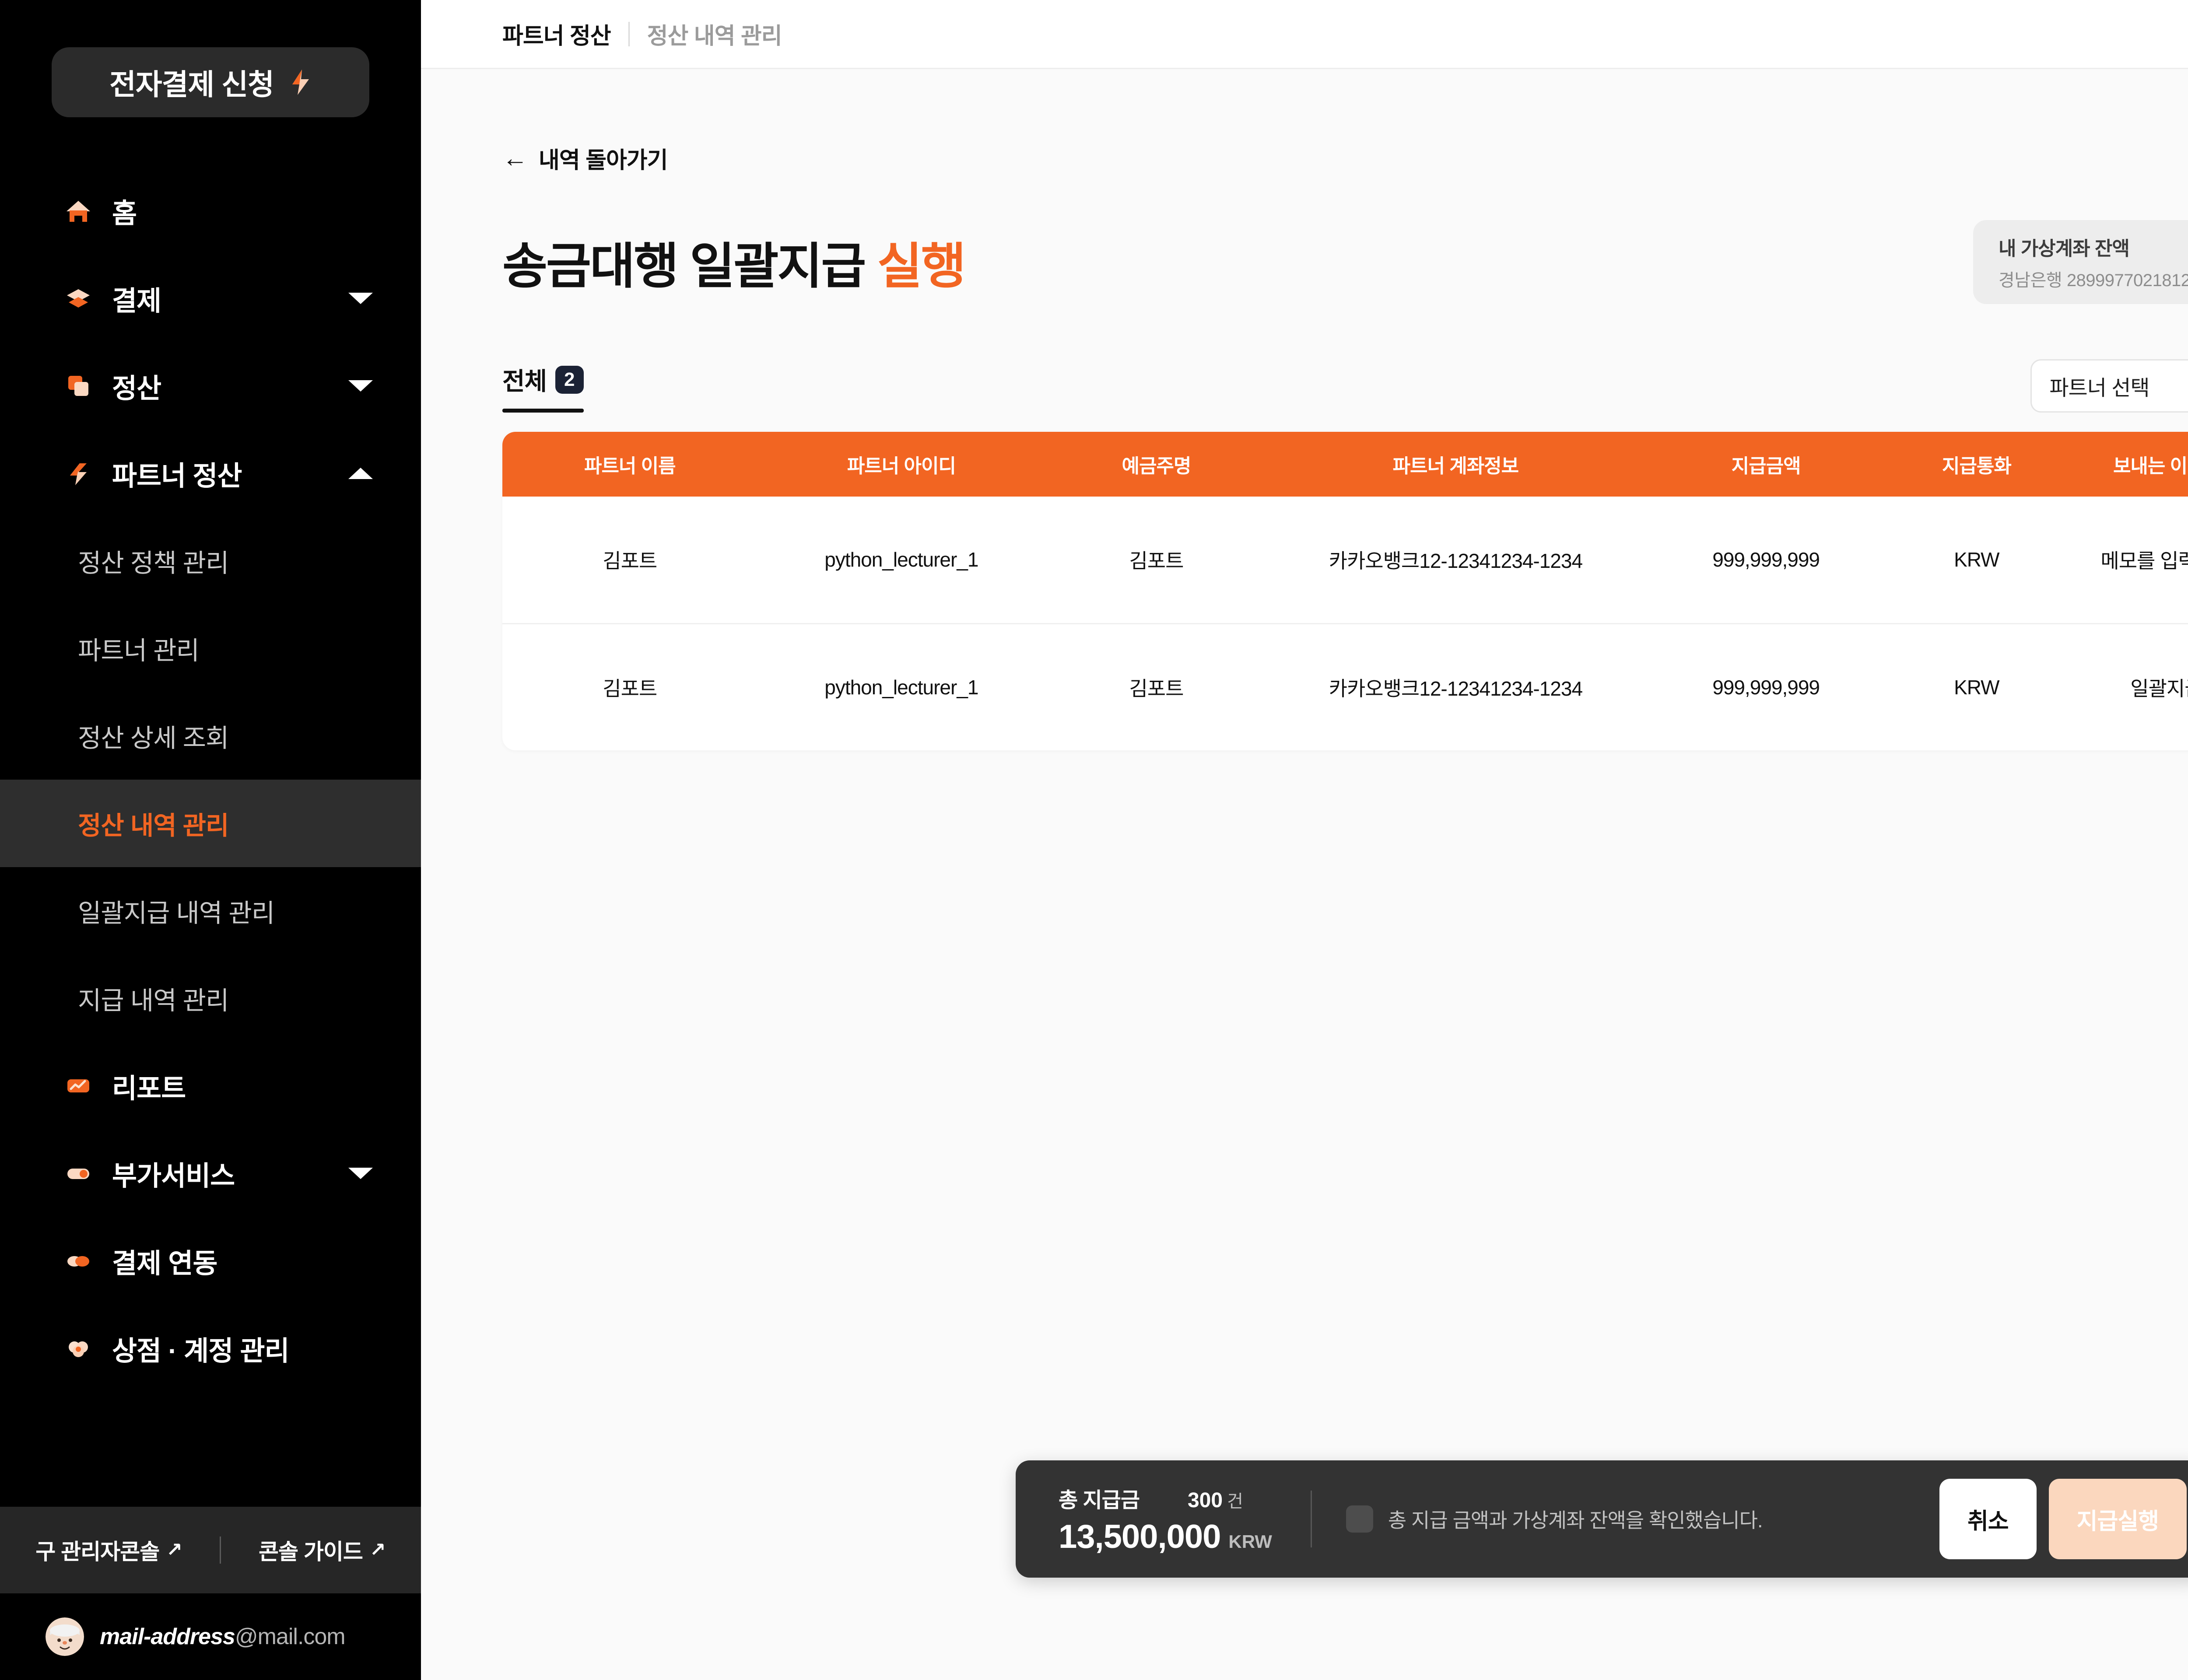 Image resolution: width=2188 pixels, height=1680 pixels. Describe the element at coordinates (173, 1176) in the screenshot. I see `sidebar-item-label: 부가서비스` at that location.